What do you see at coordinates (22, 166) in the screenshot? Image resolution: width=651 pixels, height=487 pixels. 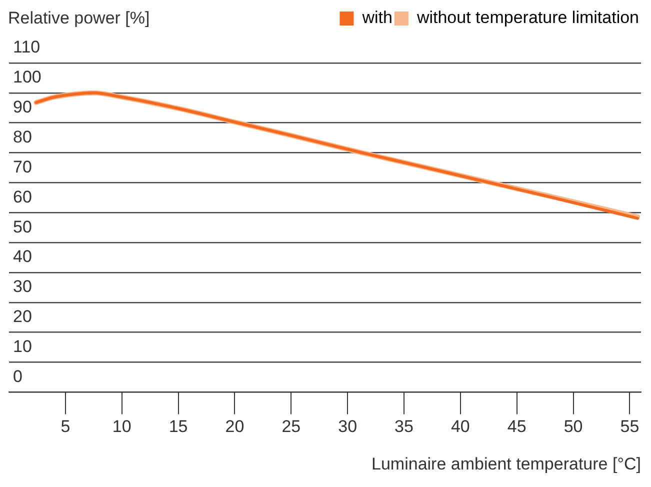 I see `y-tick-label: 70` at bounding box center [22, 166].